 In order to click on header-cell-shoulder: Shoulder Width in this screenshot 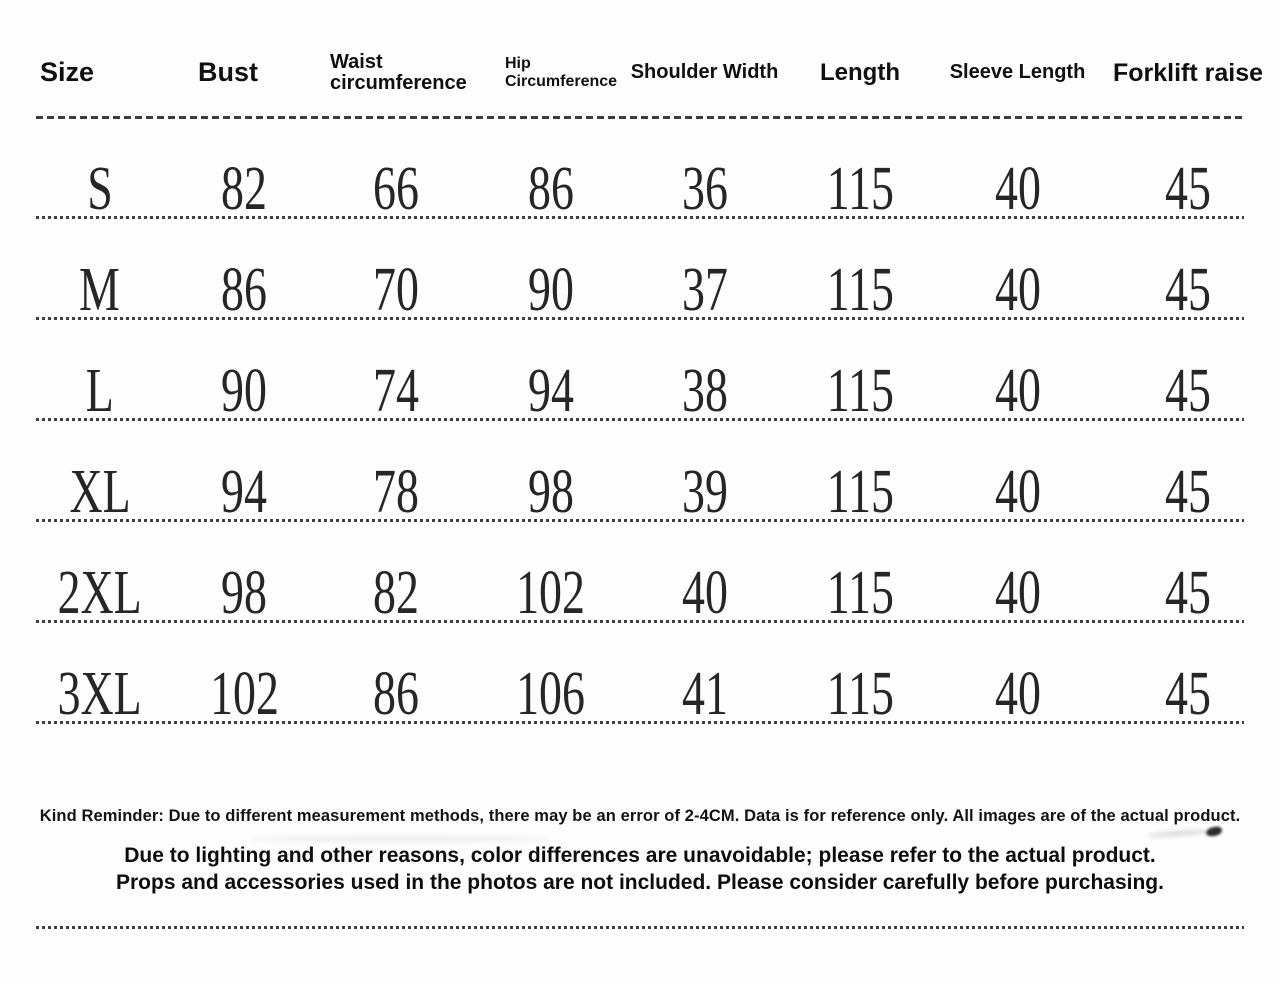, I will do `click(704, 72)`.